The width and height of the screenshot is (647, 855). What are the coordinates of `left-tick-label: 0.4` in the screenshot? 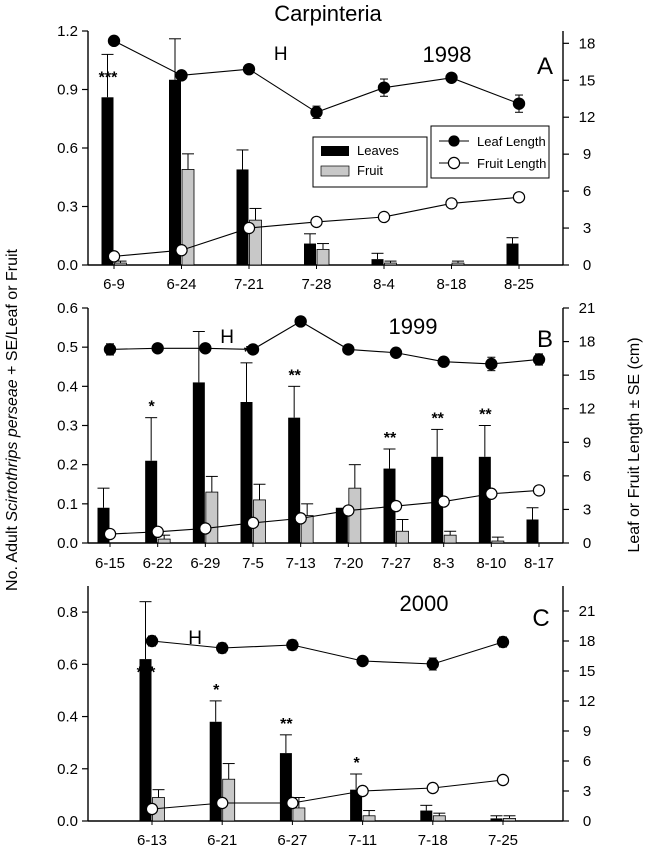 It's located at (67, 386).